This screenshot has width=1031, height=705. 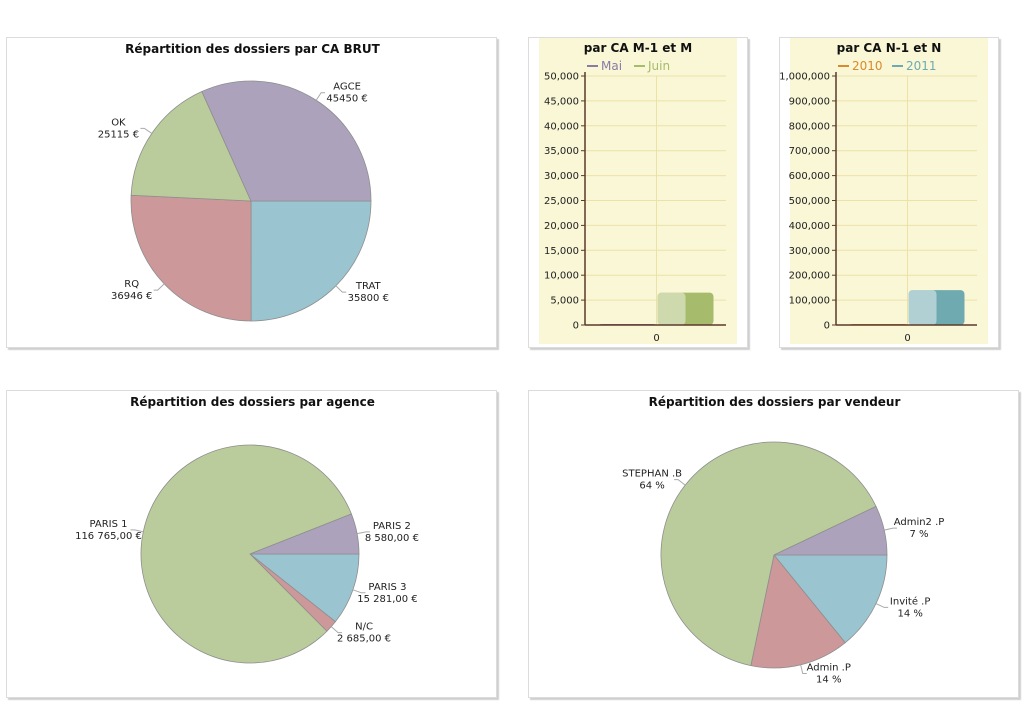 I want to click on pie-label-value: 25115 €, so click(x=118, y=134).